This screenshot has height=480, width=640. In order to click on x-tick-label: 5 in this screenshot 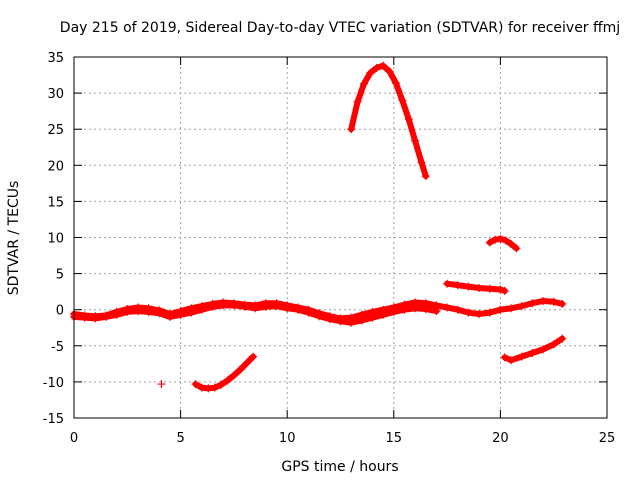, I will do `click(180, 438)`.